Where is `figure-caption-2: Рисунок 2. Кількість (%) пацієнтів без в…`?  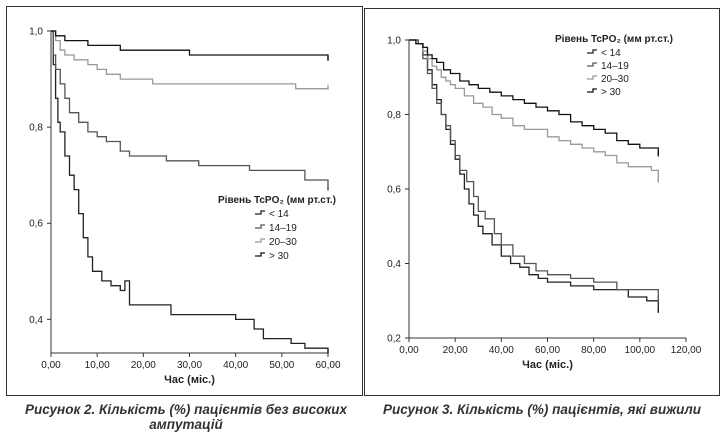 figure-caption-2: Рисунок 2. Кількість (%) пацієнтів без в… is located at coordinates (186, 417).